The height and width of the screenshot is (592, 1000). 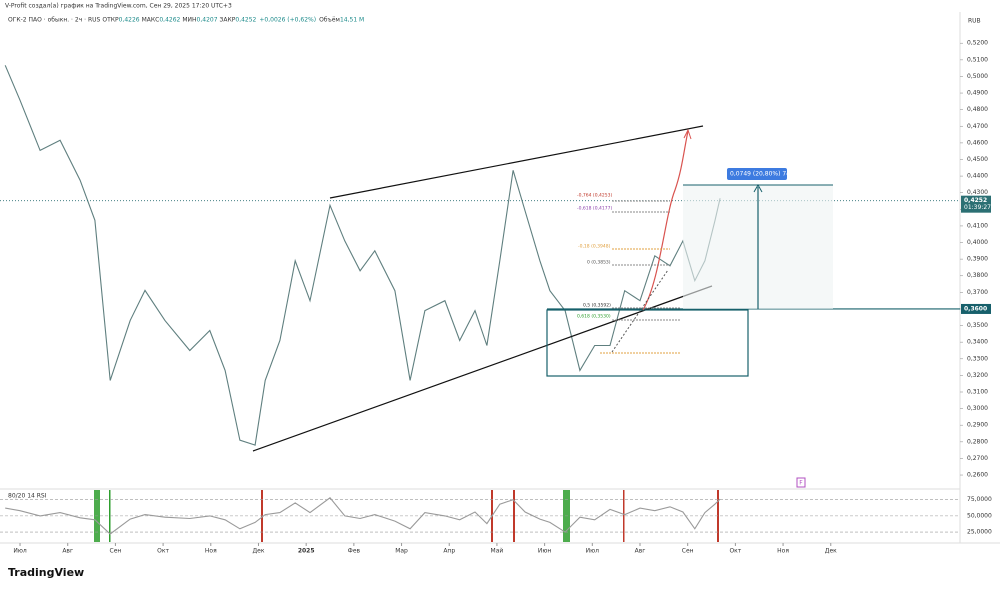 I want to click on event-icon, so click(x=801, y=482).